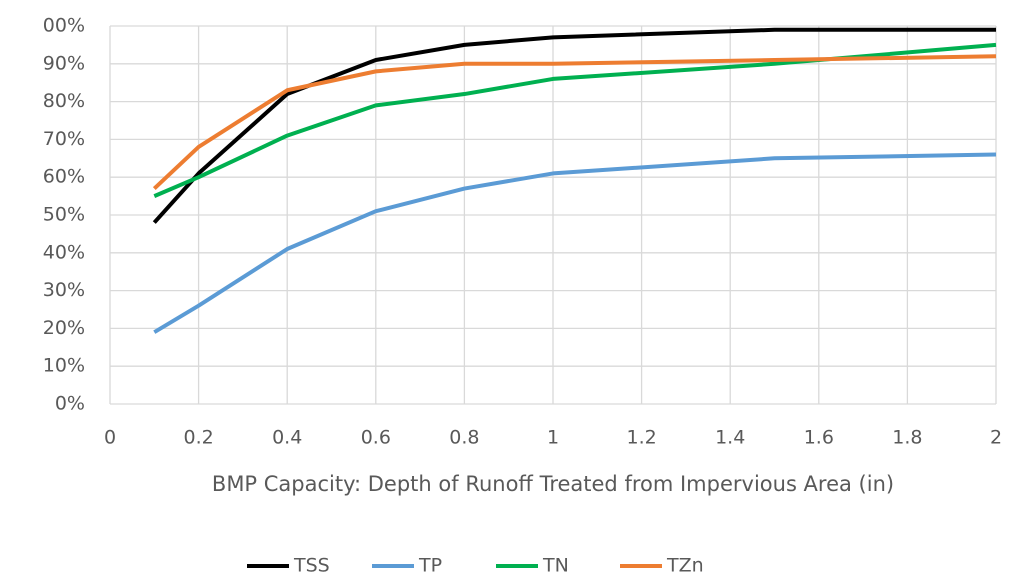  What do you see at coordinates (64, 63) in the screenshot?
I see `y-tick-label: 90%` at bounding box center [64, 63].